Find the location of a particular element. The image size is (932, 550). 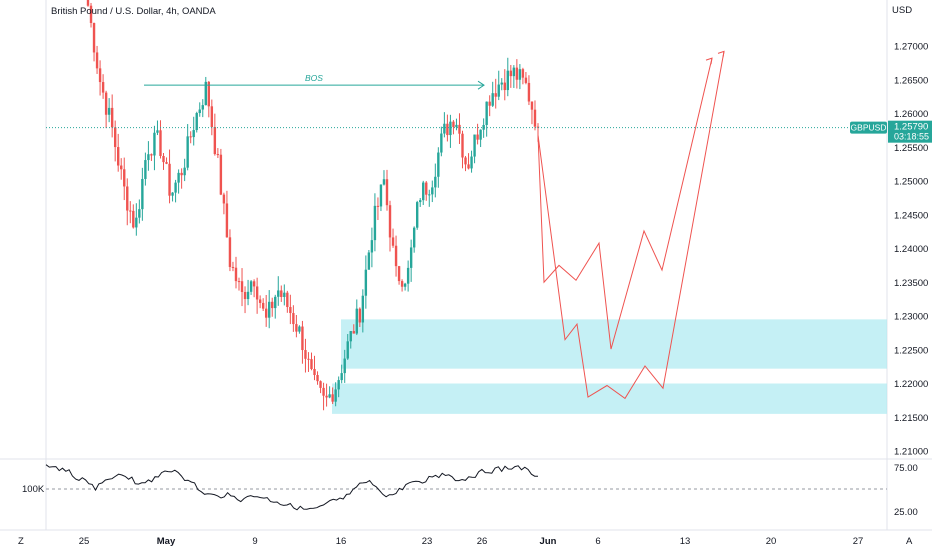

projection-path is located at coordinates (631, 225).